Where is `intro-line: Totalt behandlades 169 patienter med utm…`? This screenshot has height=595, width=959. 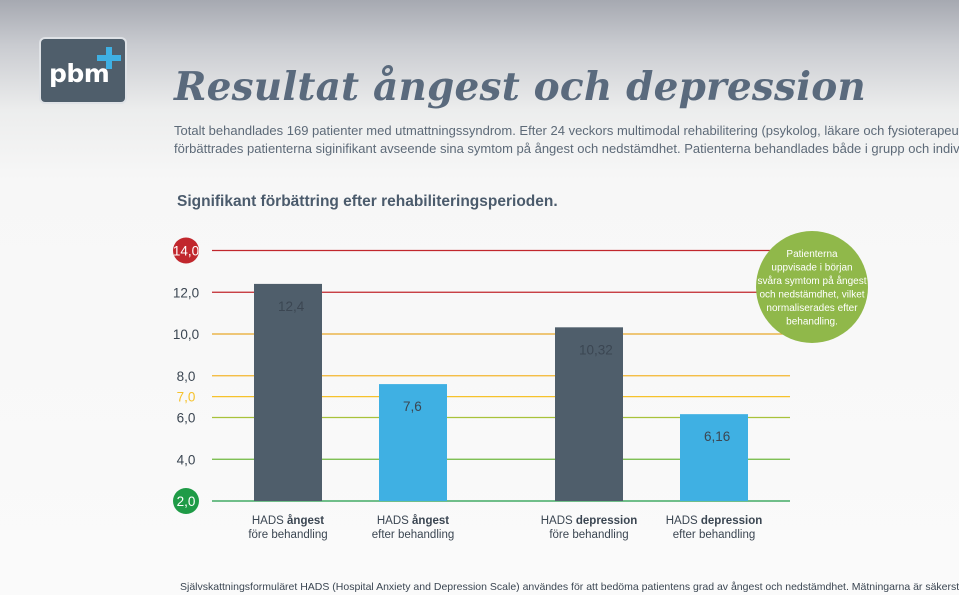 intro-line: Totalt behandlades 169 patienter med utm… is located at coordinates (566, 130).